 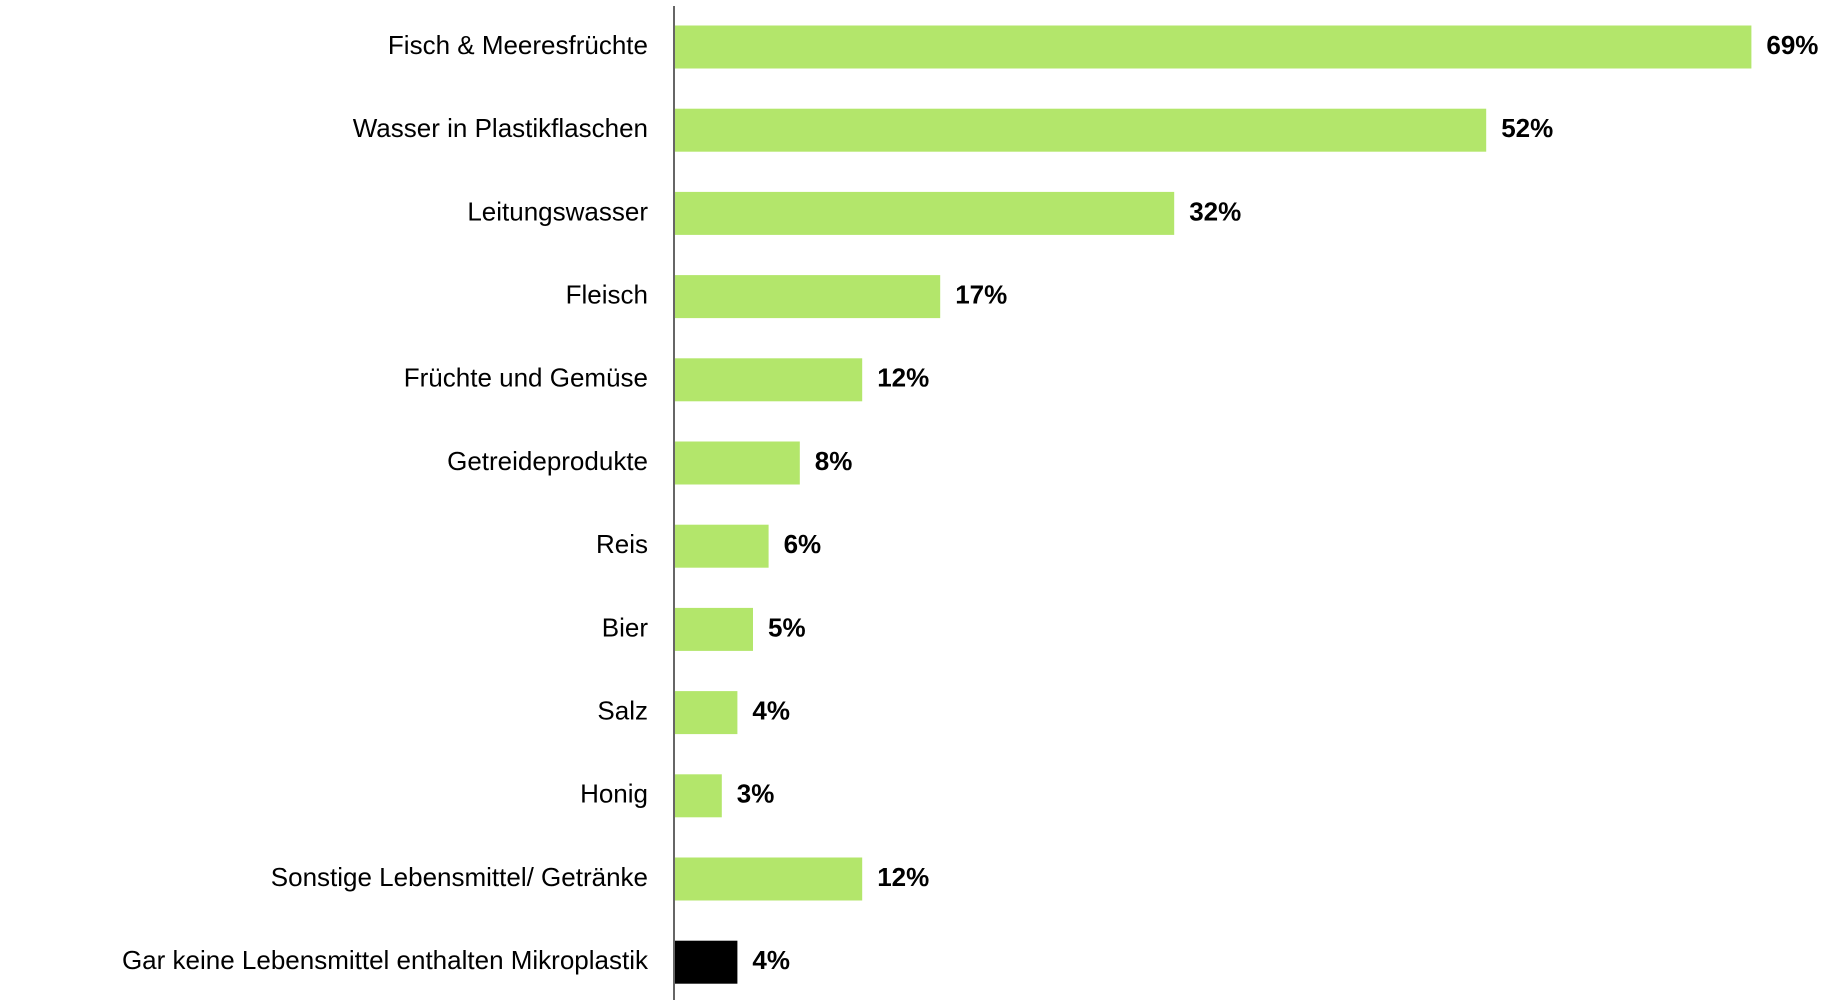 I want to click on category-label: Getreideprodukte, so click(x=547, y=461).